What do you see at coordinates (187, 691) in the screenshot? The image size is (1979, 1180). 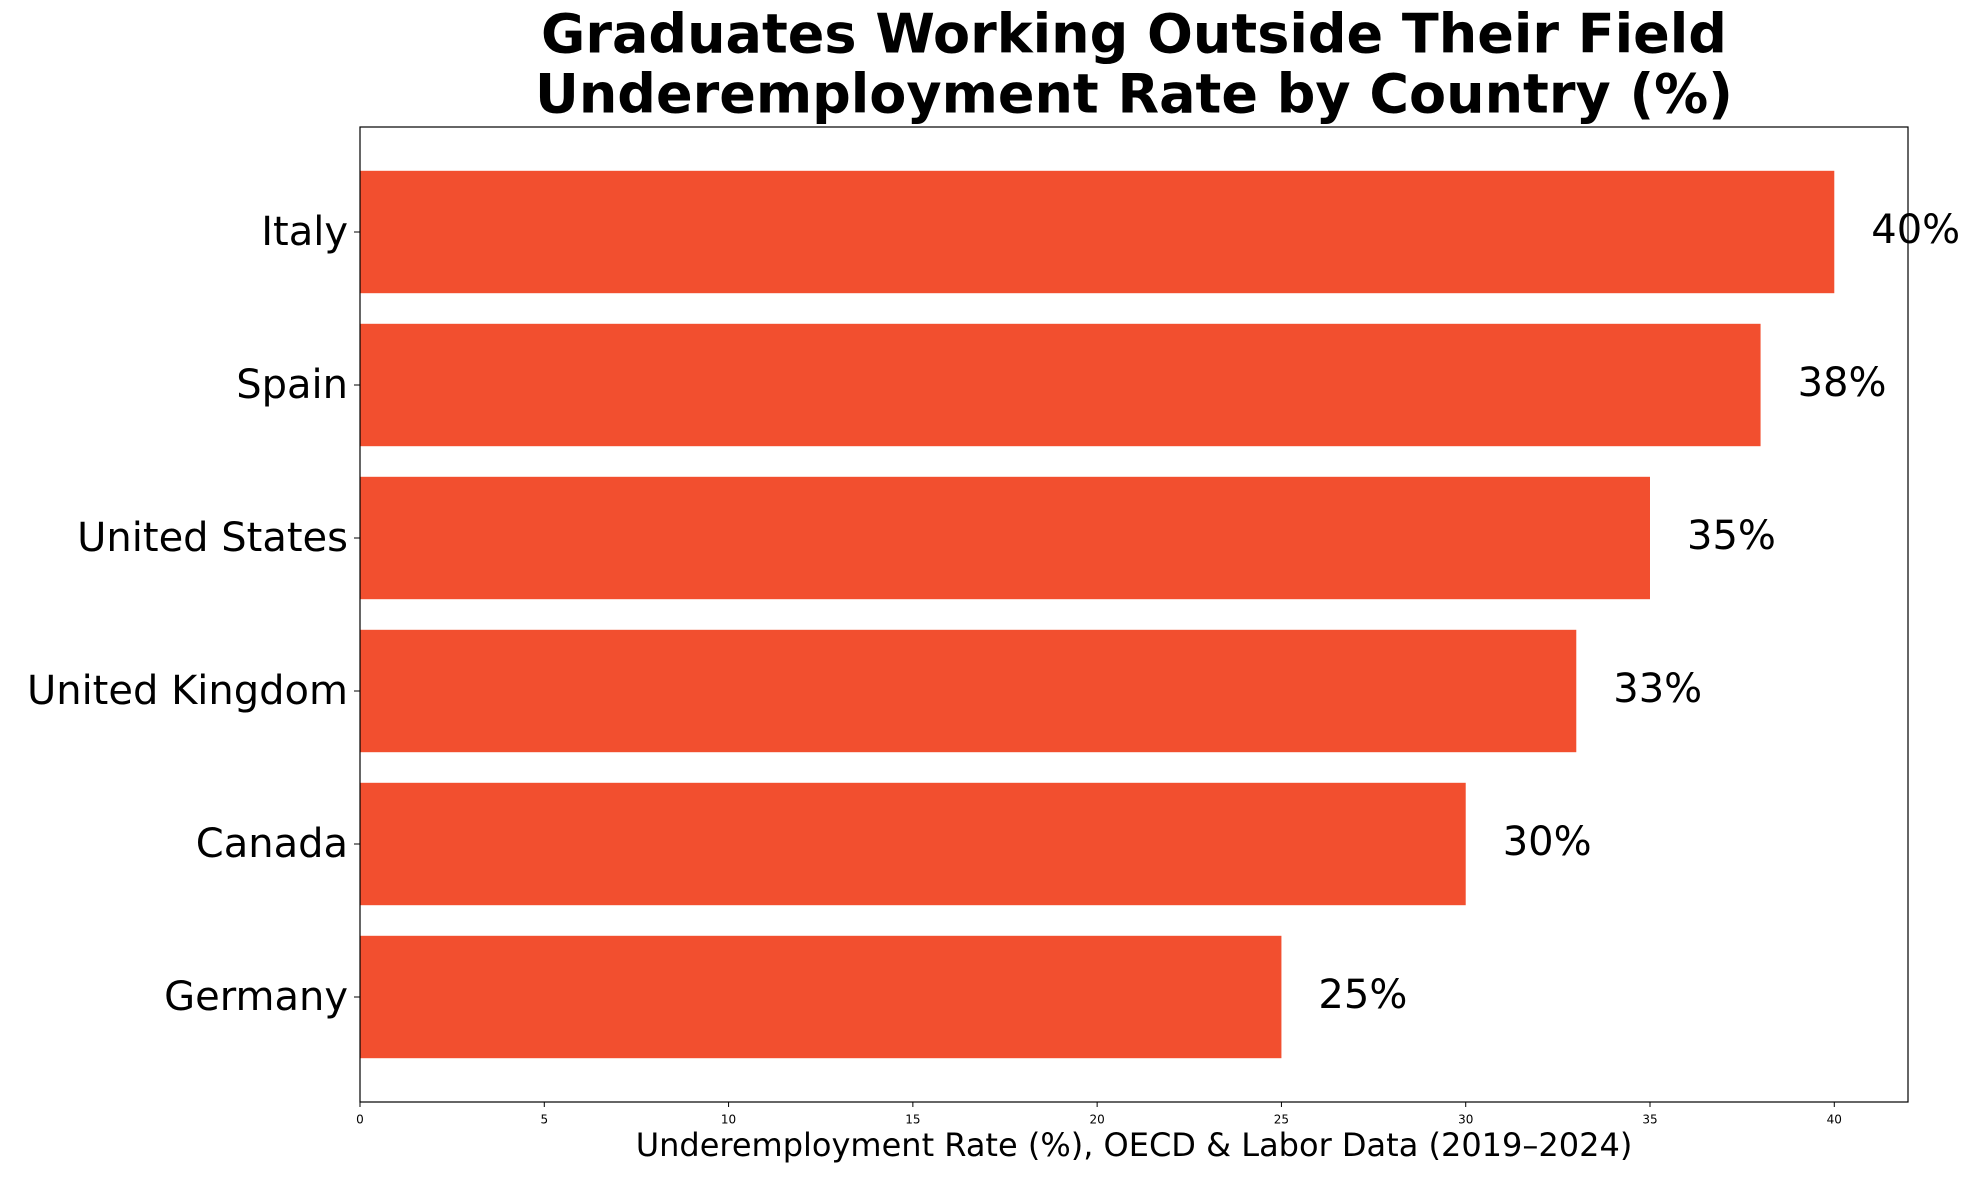 I see `y-tick-label: United Kingdom` at bounding box center [187, 691].